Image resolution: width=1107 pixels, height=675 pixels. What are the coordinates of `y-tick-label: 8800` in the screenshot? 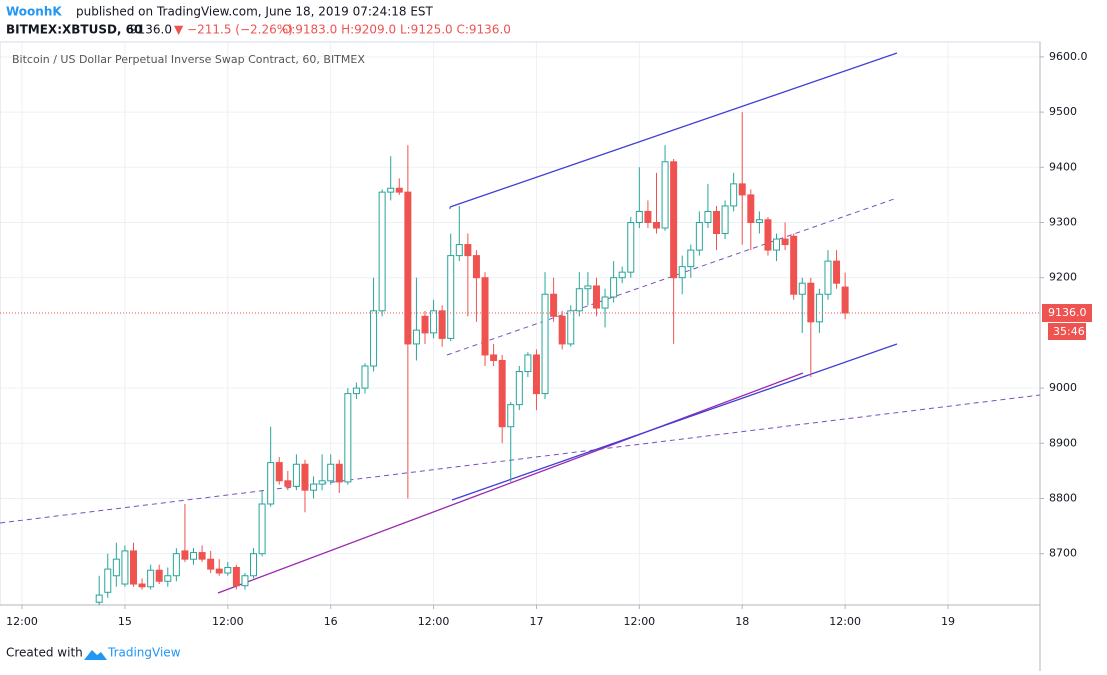 It's located at (1063, 497).